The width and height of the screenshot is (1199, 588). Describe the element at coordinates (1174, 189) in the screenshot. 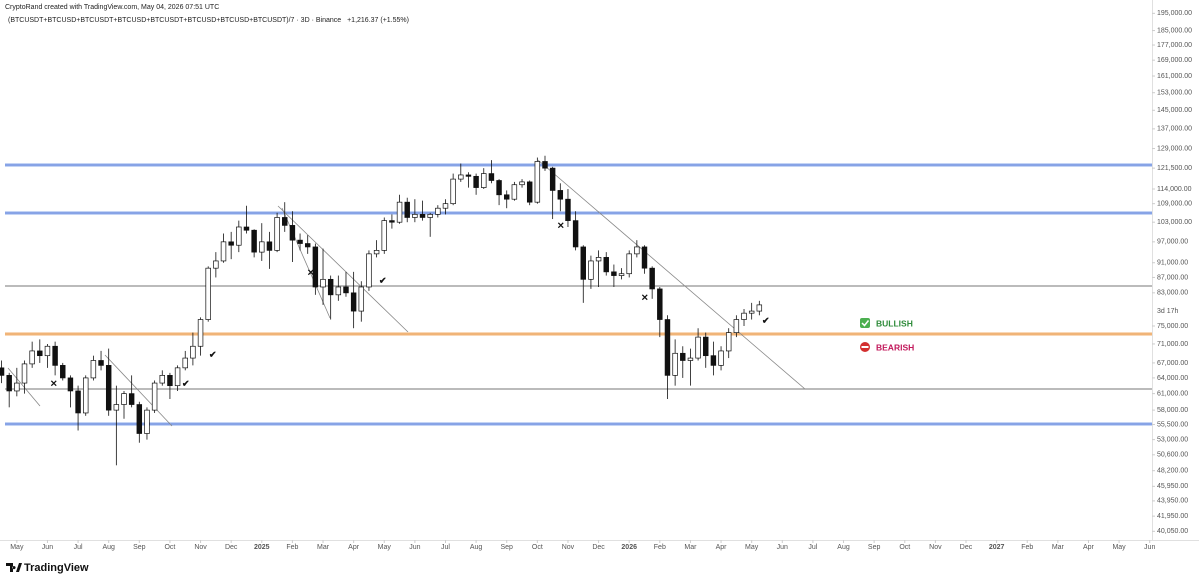

I see `y-tick-label: 114,000.00` at that location.